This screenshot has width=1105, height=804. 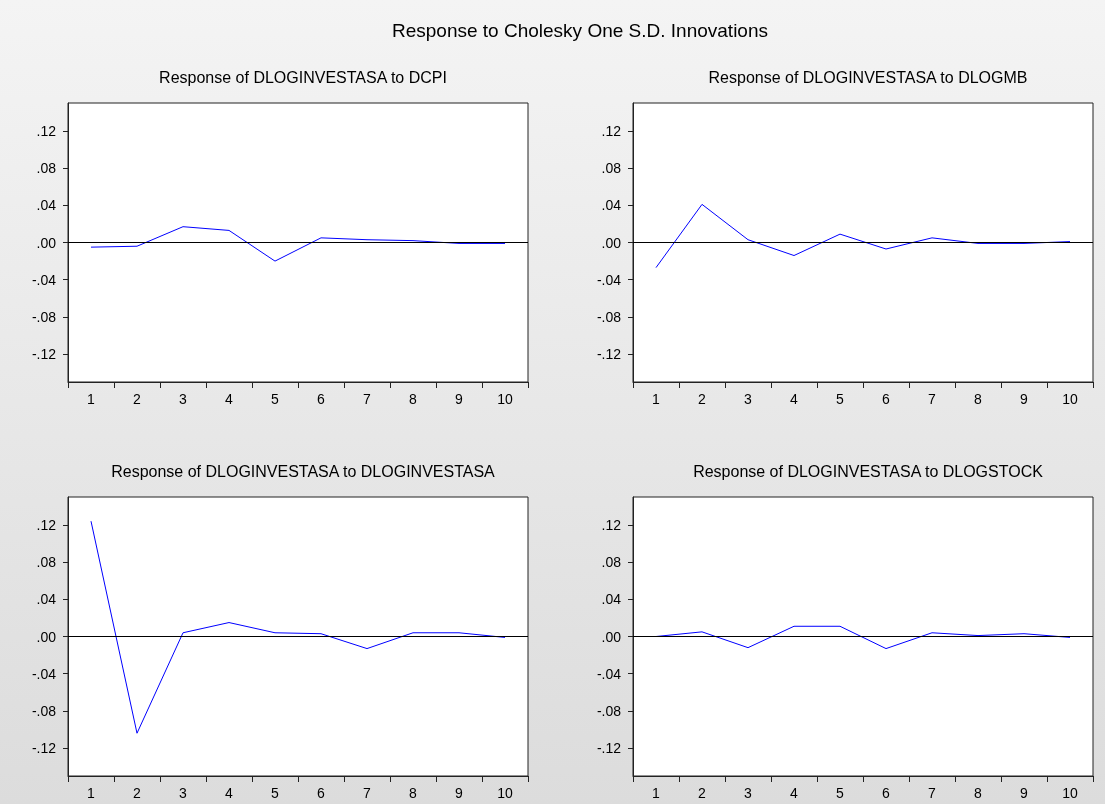 What do you see at coordinates (303, 77) in the screenshot?
I see `chart-title: Response of DLOGINVESTASA to DCPI` at bounding box center [303, 77].